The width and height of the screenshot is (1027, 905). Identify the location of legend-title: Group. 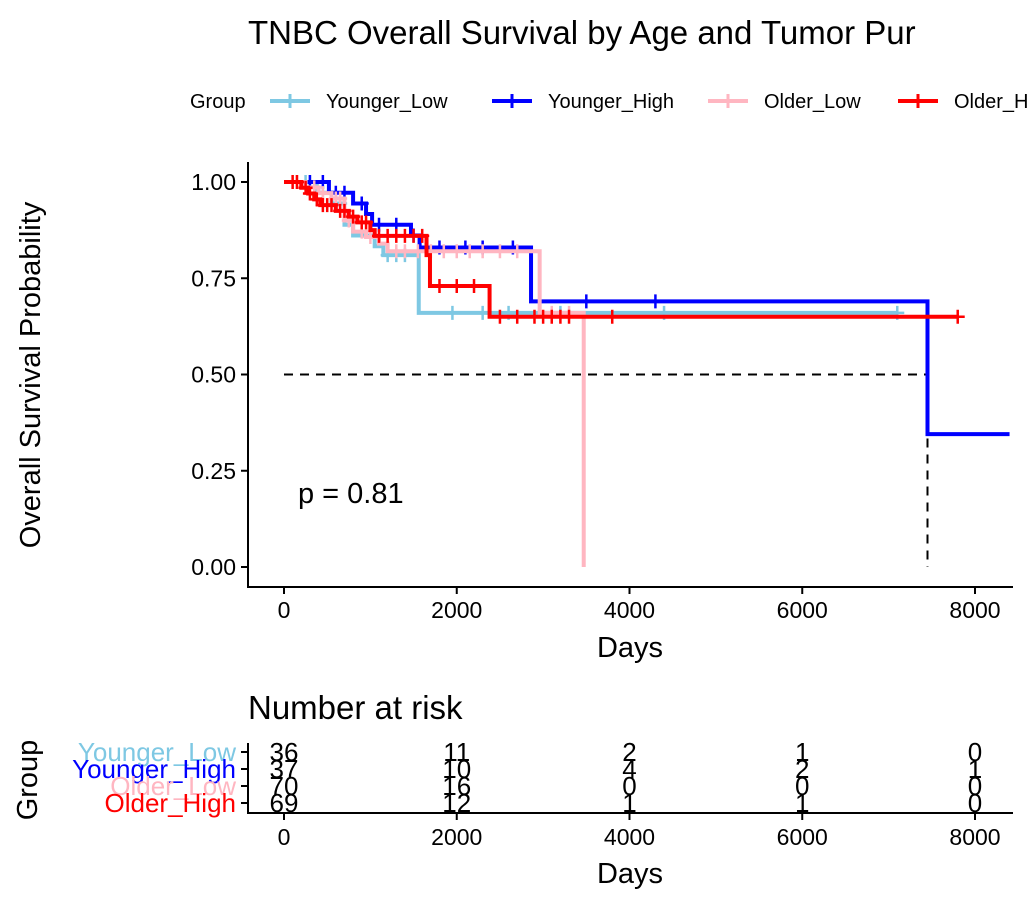
(218, 102).